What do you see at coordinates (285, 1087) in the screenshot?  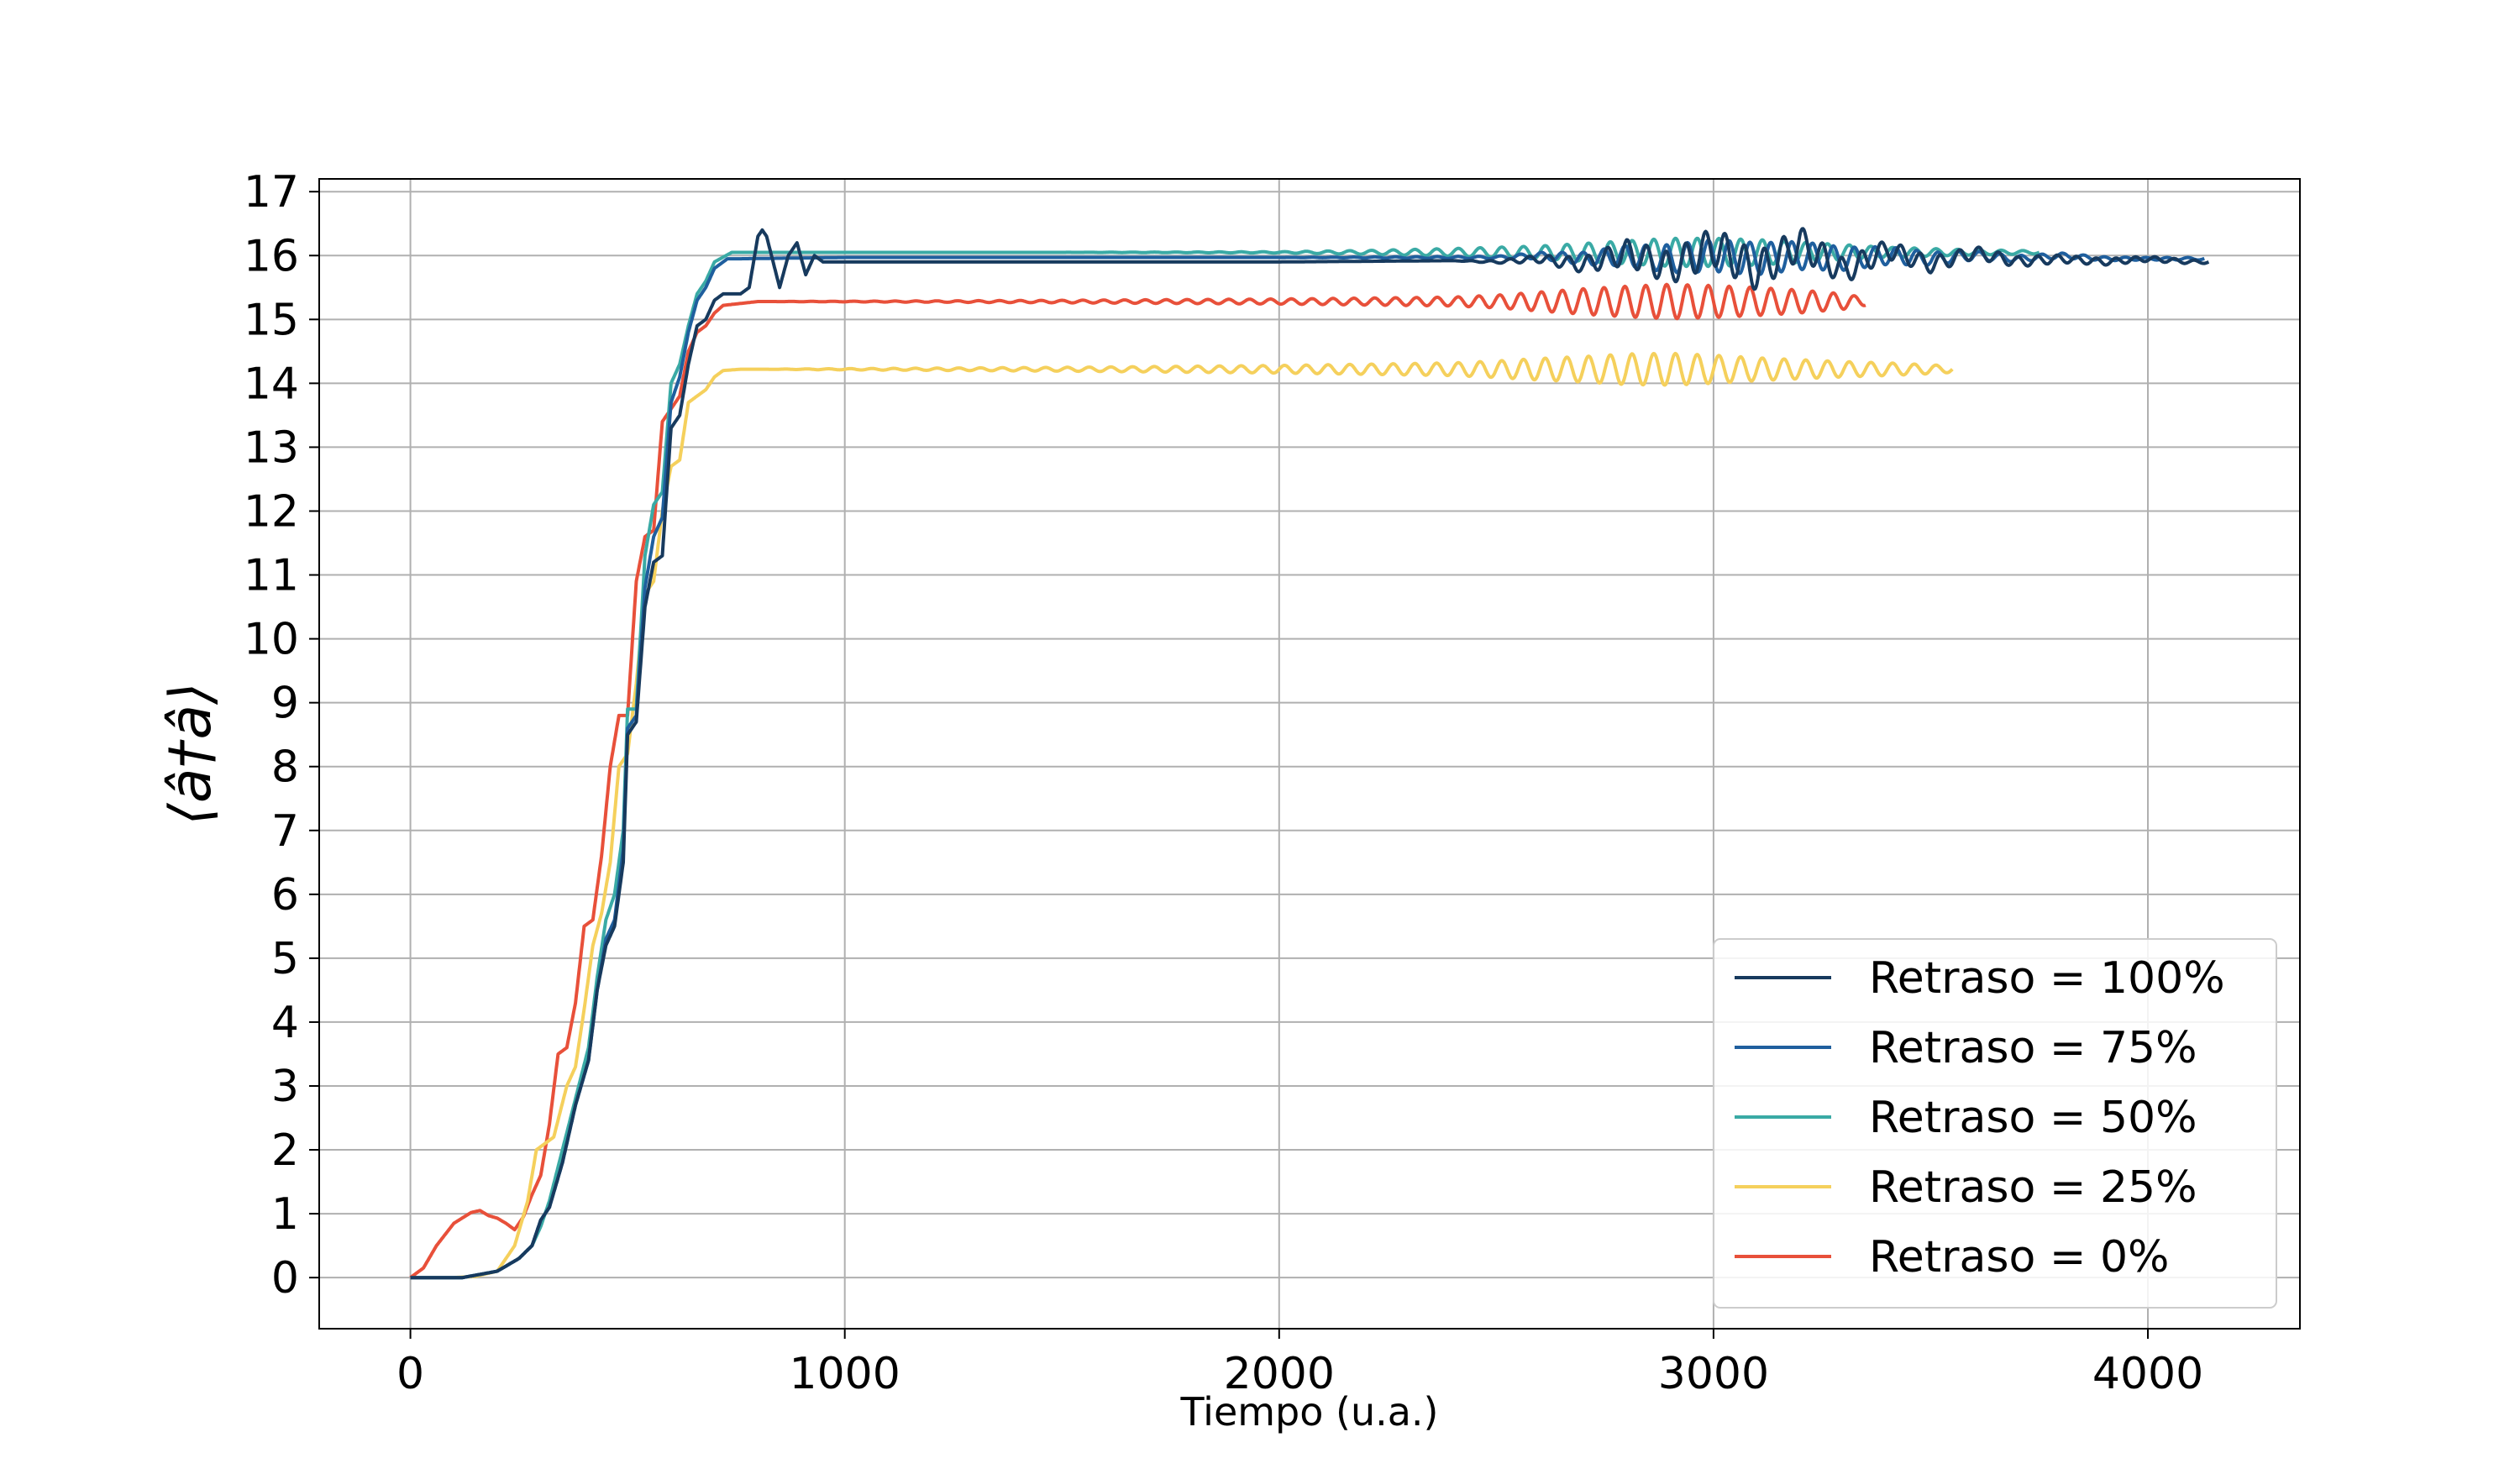 I see `y-tick-label: 3` at bounding box center [285, 1087].